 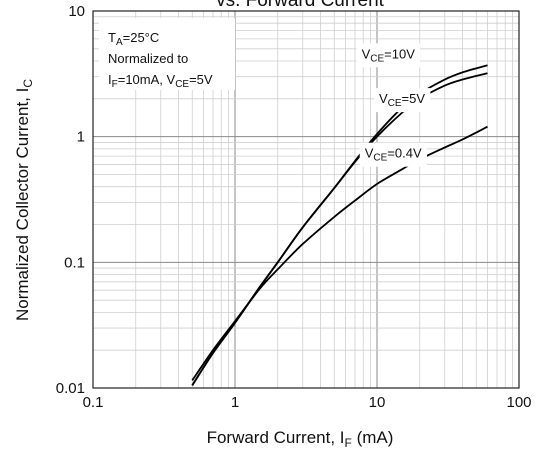 I want to click on x-tick-label: 100, so click(x=518, y=402).